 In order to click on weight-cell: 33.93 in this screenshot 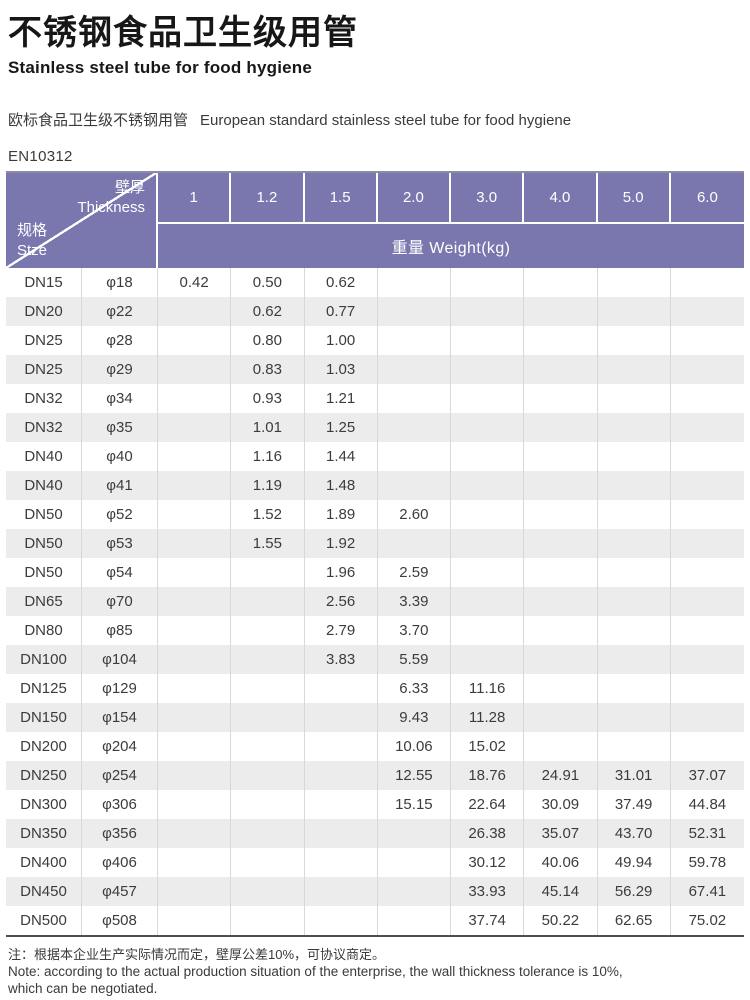, I will do `click(488, 892)`.